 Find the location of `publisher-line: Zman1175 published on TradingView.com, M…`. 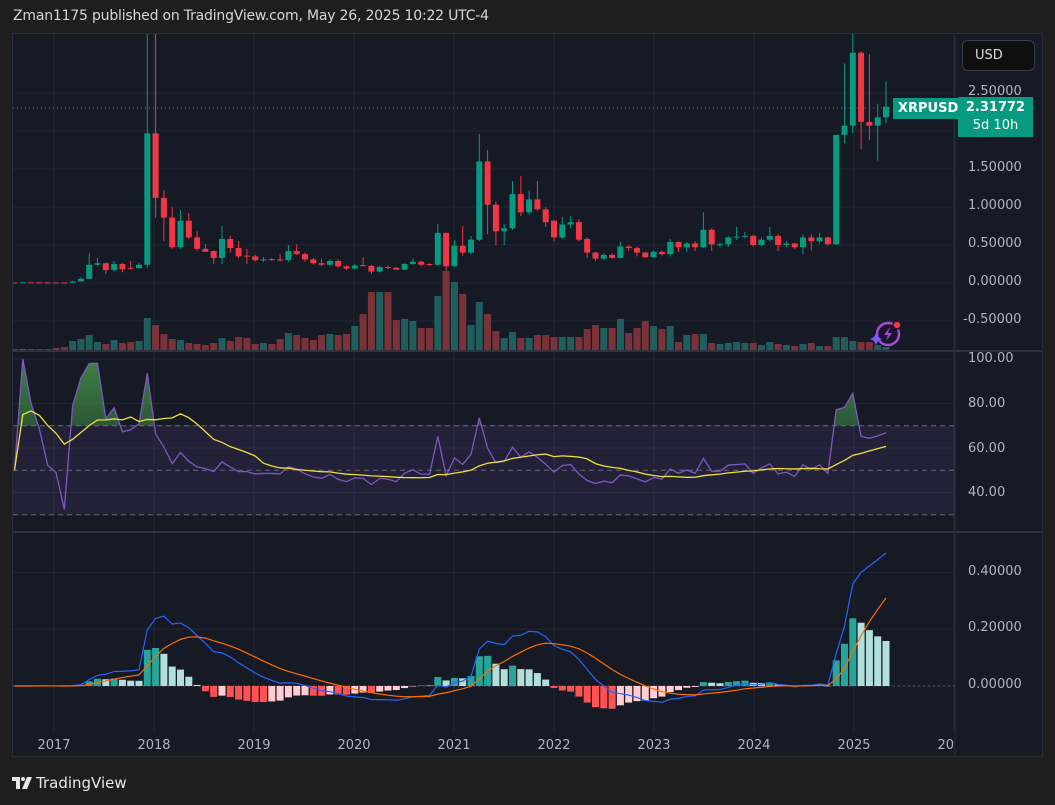

publisher-line: Zman1175 published on TradingView.com, M… is located at coordinates (251, 16).